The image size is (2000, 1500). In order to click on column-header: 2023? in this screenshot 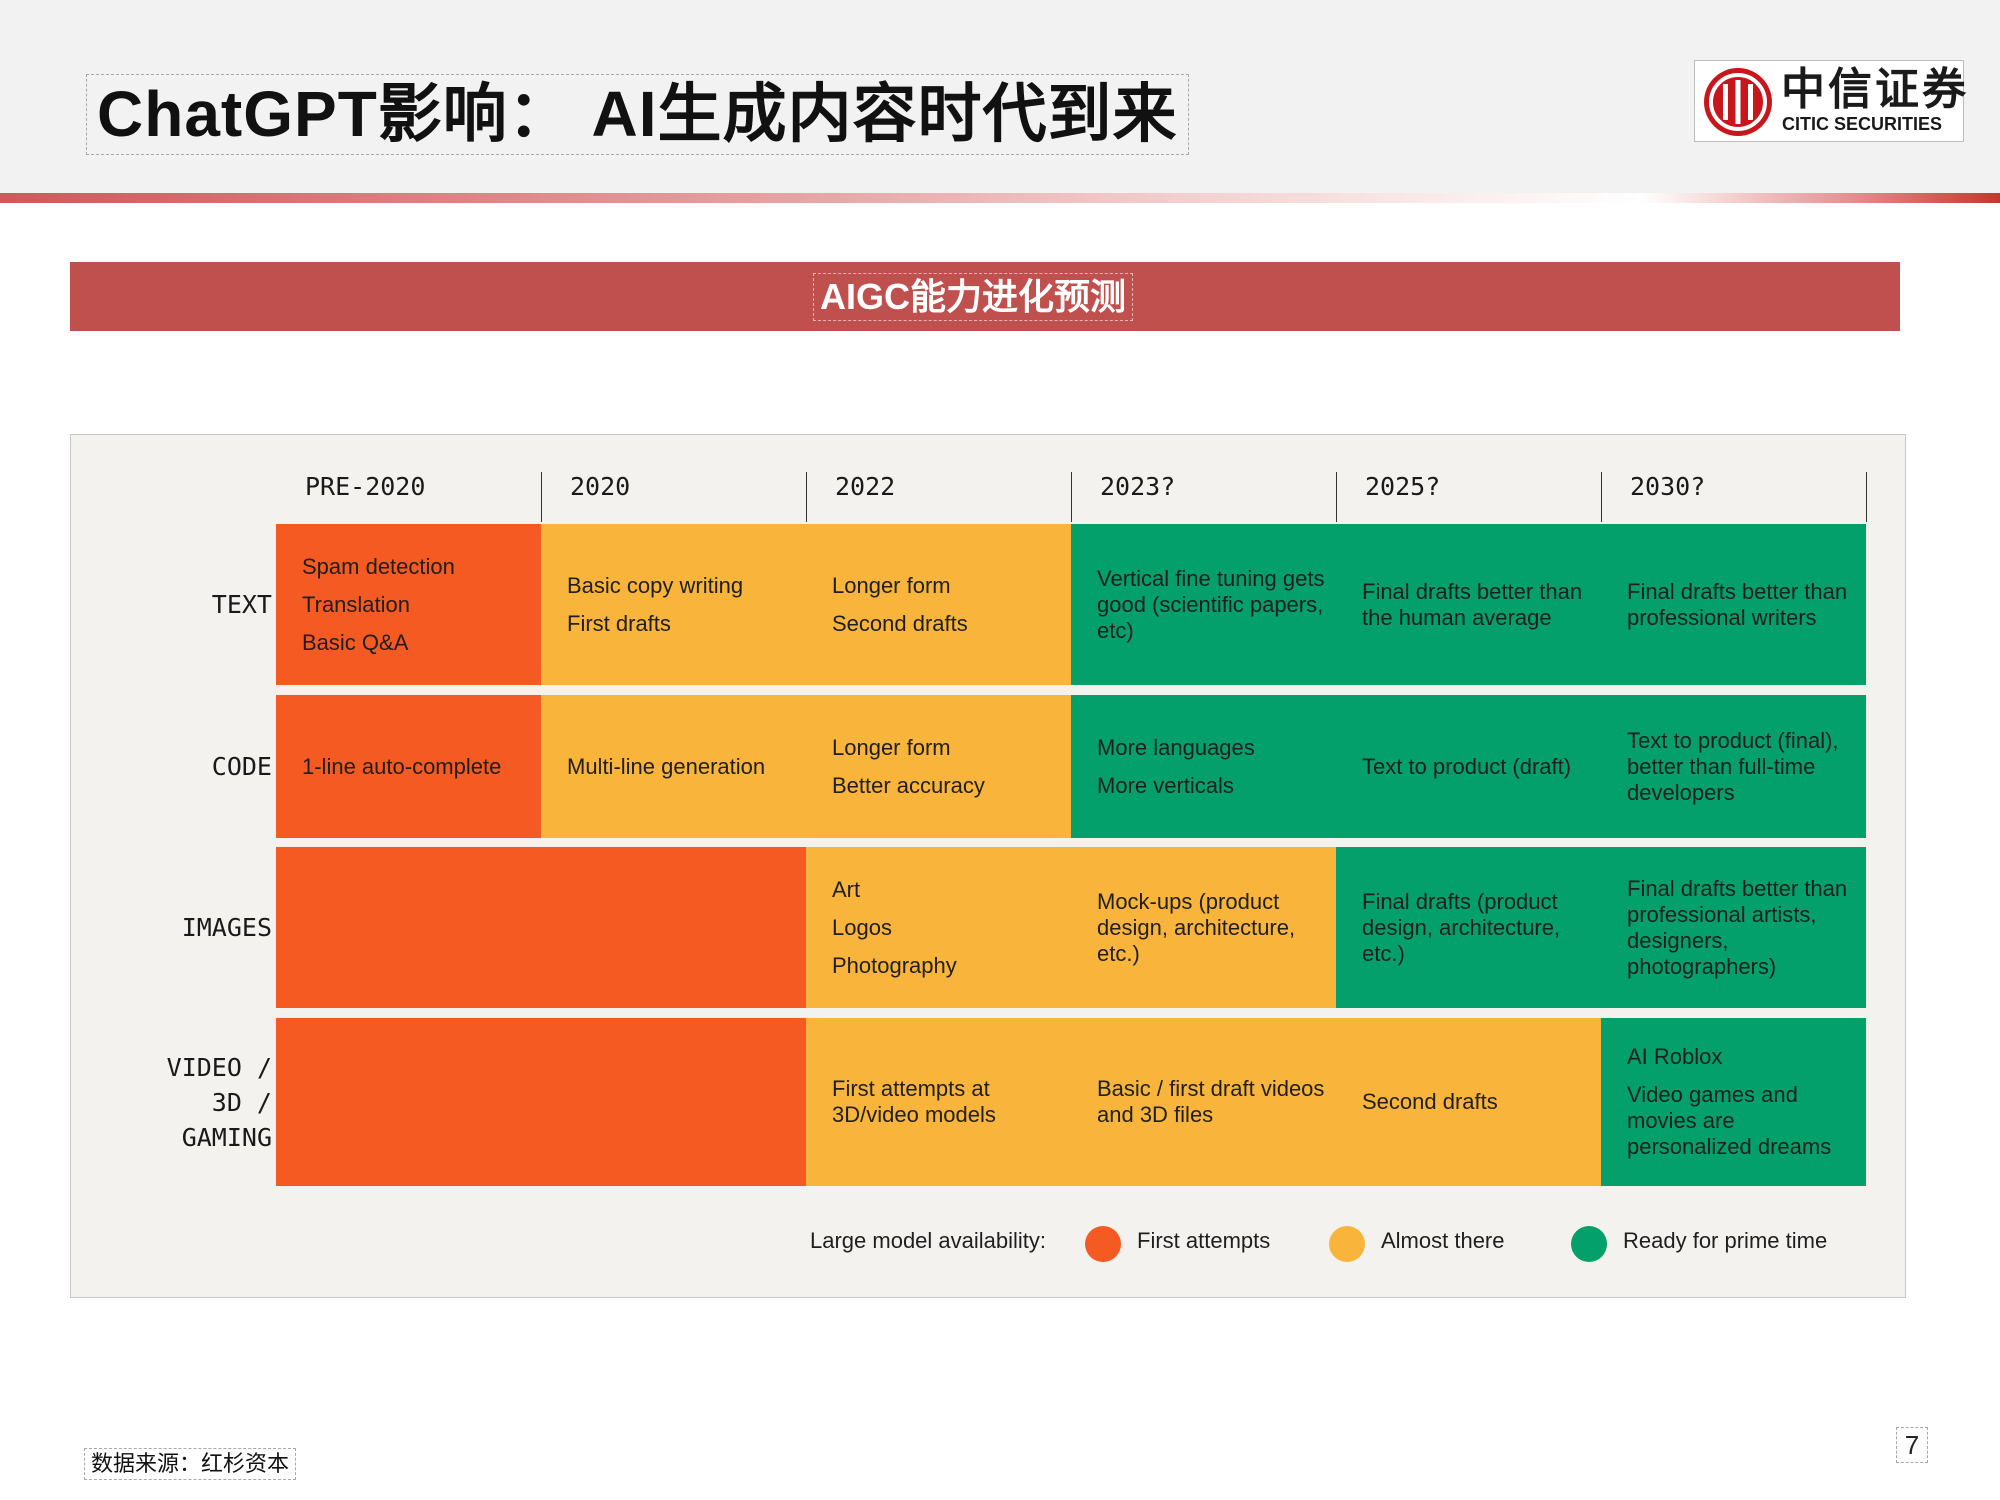, I will do `click(1138, 486)`.